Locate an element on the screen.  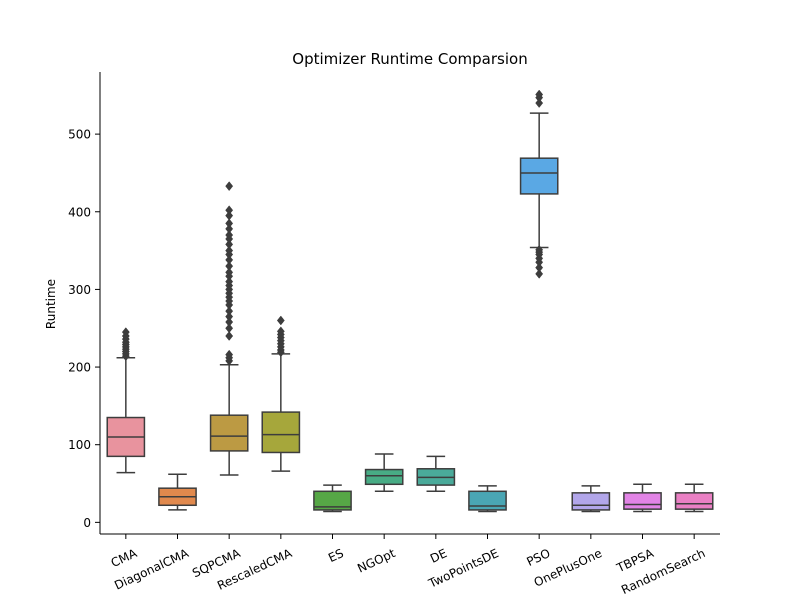
y-tick-label: 100 is located at coordinates (79, 445).